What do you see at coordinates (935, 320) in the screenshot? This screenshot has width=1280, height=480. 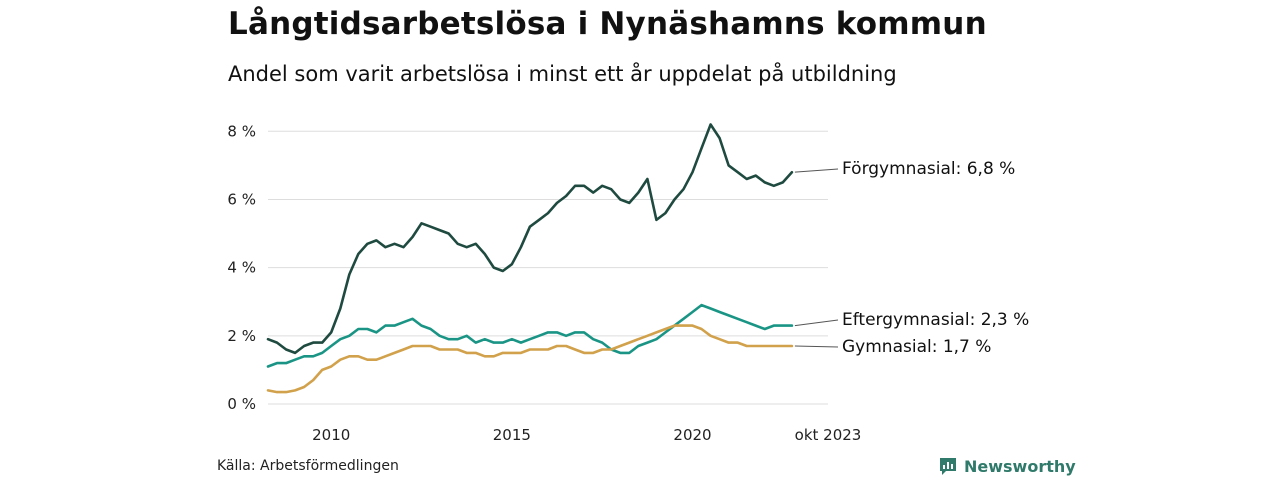 I see `end-label-eftergymnasial: Eftergymnasial: 2,3 %` at bounding box center [935, 320].